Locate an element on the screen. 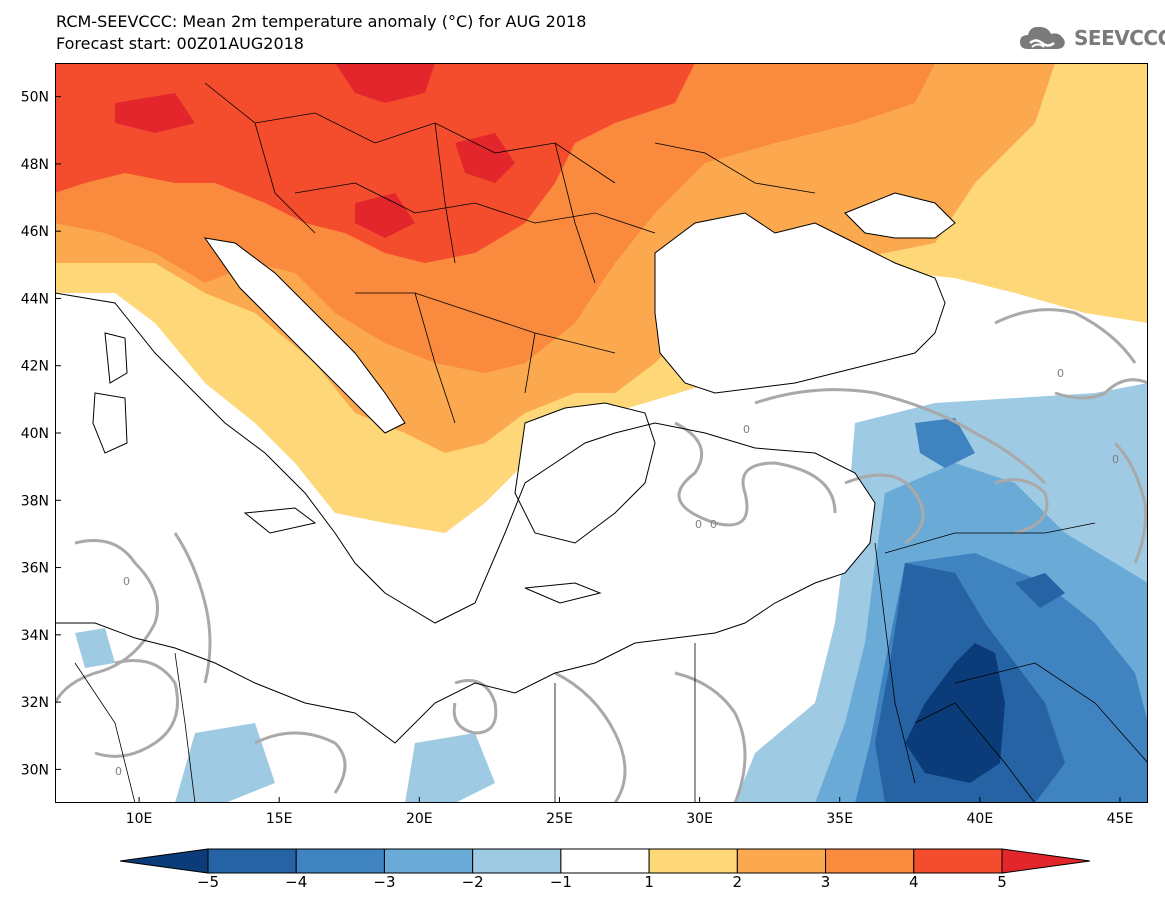 The height and width of the screenshot is (907, 1165). colorbar-label: −2 is located at coordinates (472, 882).